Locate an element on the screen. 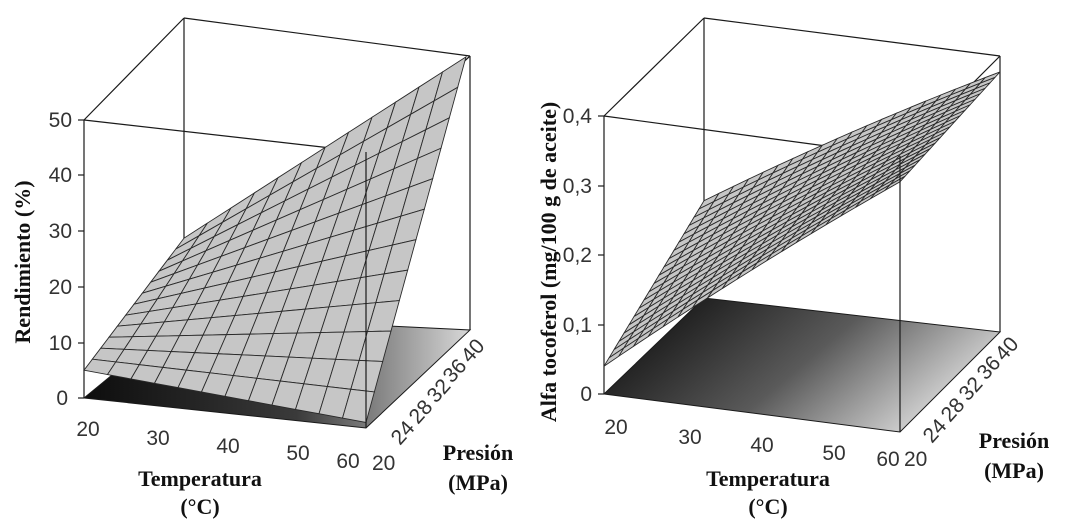 The width and height of the screenshot is (1069, 524). chart2-y-tick-label: 20 is located at coordinates (915, 459).